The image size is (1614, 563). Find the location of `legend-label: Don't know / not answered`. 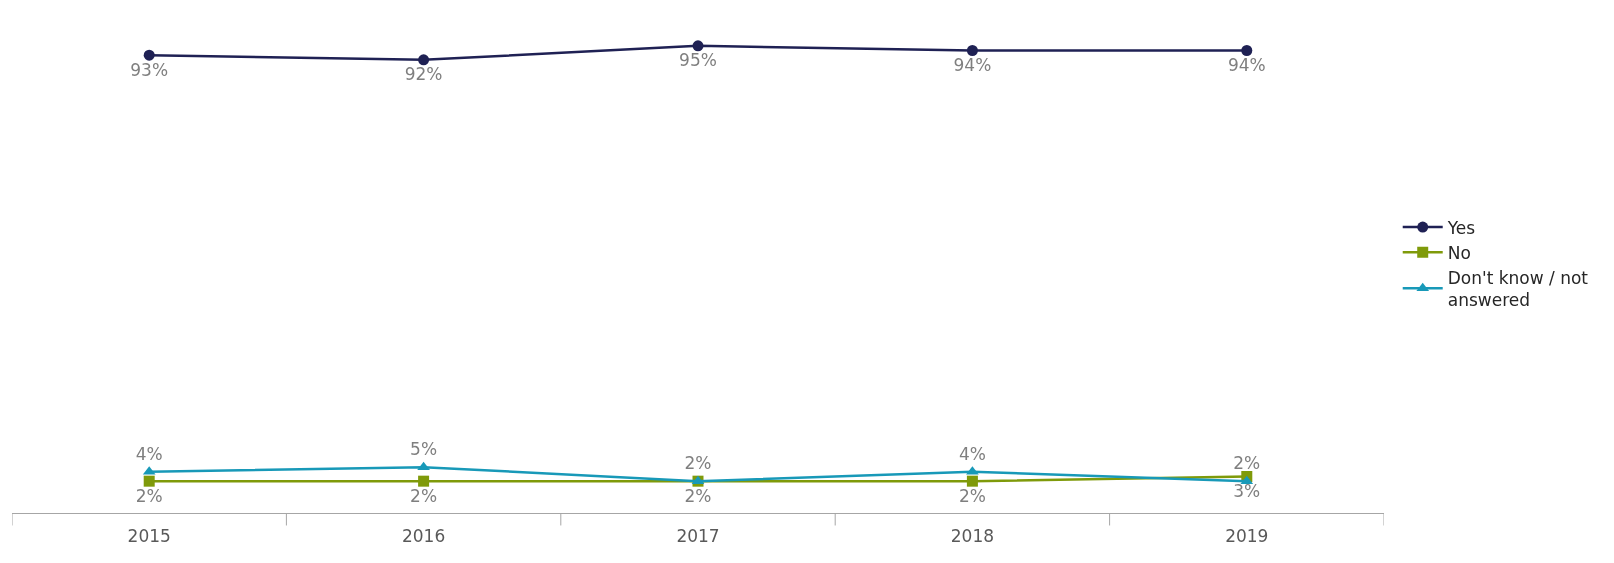

legend-label: Don't know / not answered is located at coordinates (1518, 288).